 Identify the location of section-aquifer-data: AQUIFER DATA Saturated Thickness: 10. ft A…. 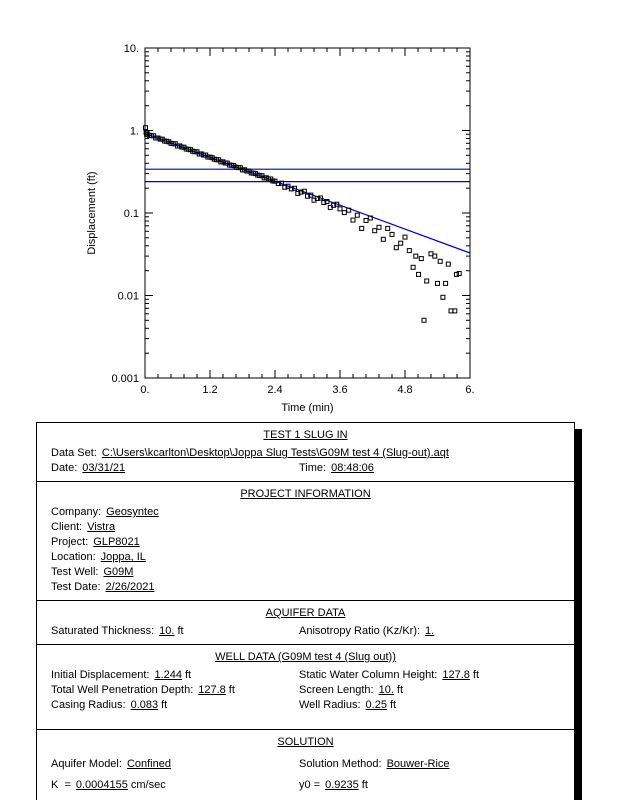
(305, 622).